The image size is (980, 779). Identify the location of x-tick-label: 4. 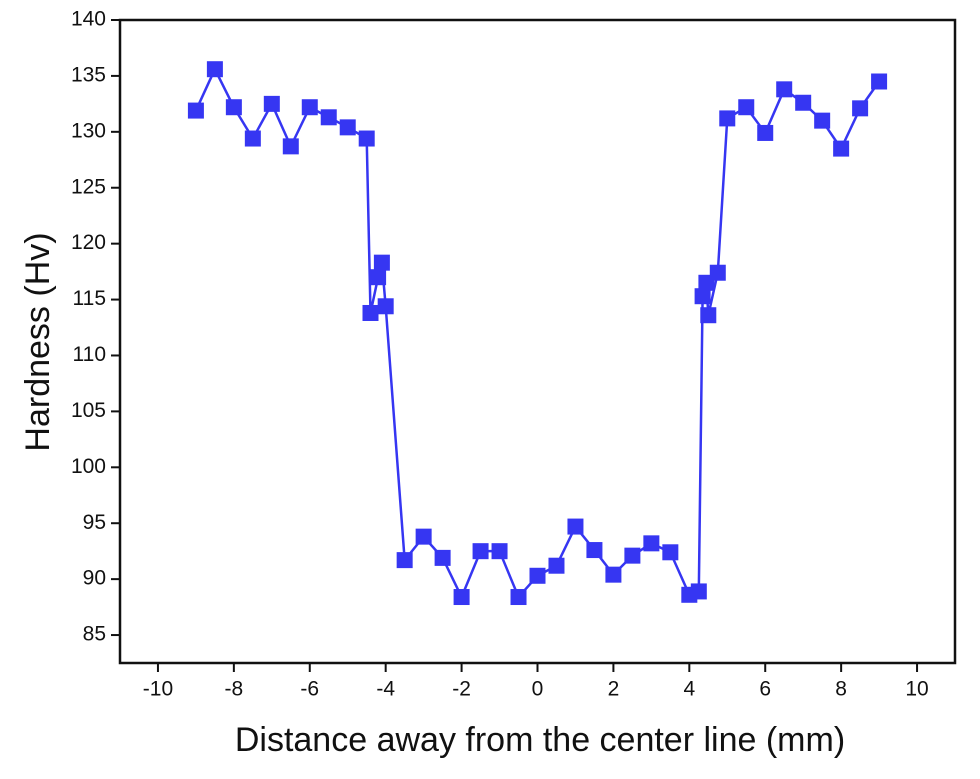
(689, 689).